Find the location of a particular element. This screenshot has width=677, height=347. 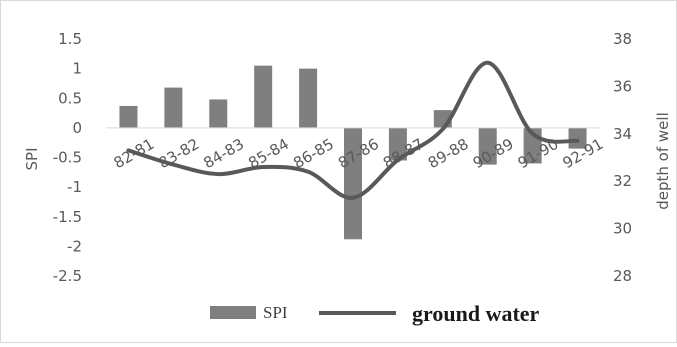

left-tick-label: -1.5 is located at coordinates (67, 217).